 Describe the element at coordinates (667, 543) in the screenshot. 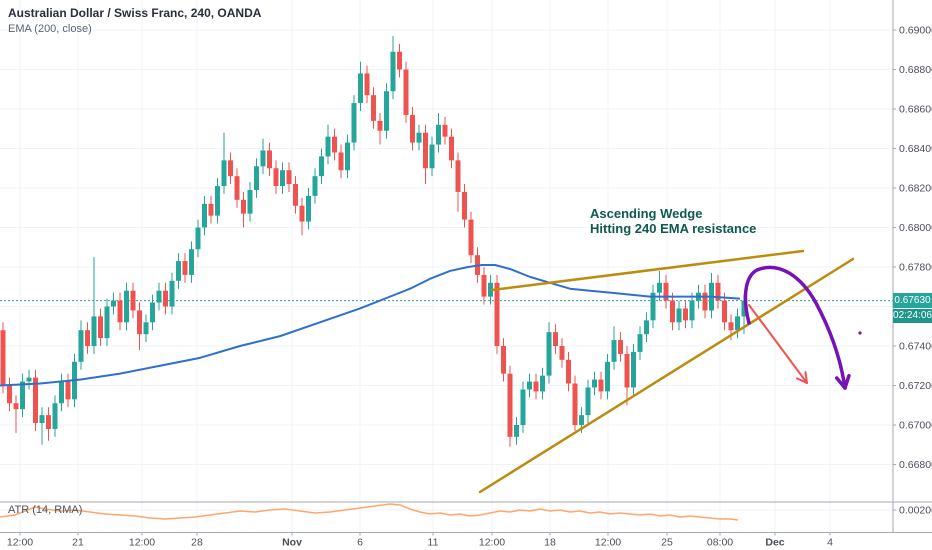

I see `time-tick-label: 25` at that location.